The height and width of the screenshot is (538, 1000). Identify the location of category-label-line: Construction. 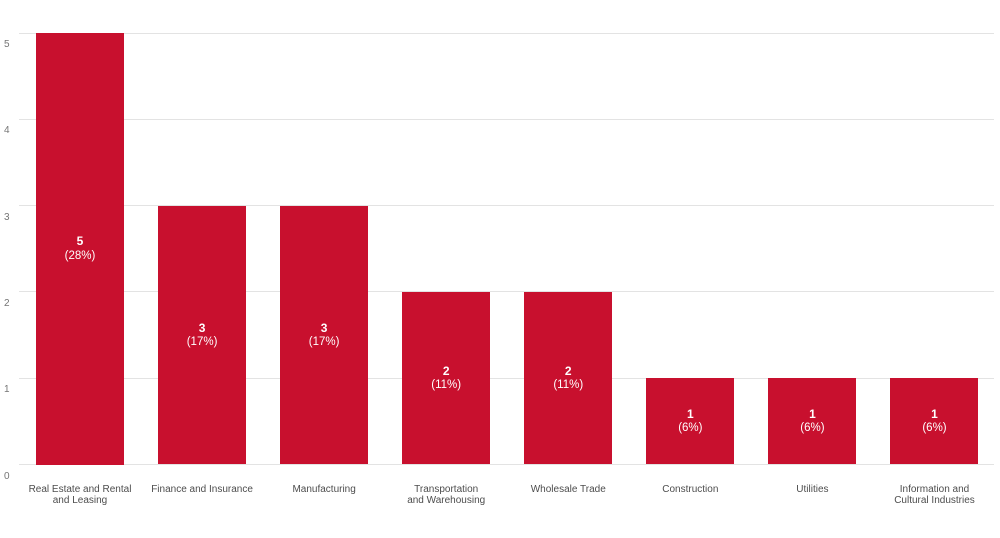
(690, 489).